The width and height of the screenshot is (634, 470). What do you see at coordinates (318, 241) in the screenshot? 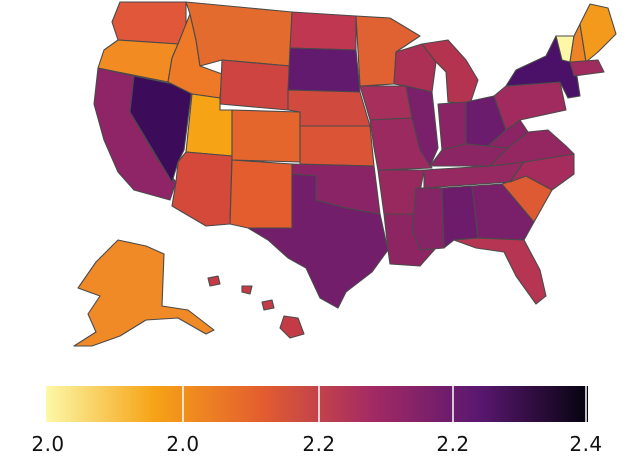
I see `state-texas` at bounding box center [318, 241].